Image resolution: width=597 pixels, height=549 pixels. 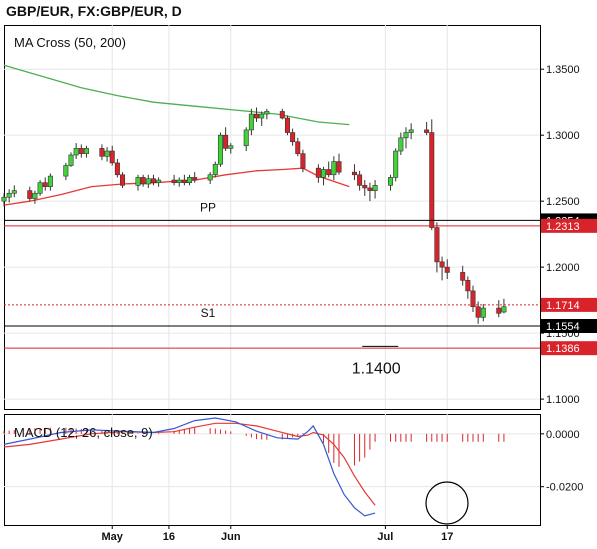 I want to click on level-price-tag-label: 1.2313, so click(x=563, y=227).